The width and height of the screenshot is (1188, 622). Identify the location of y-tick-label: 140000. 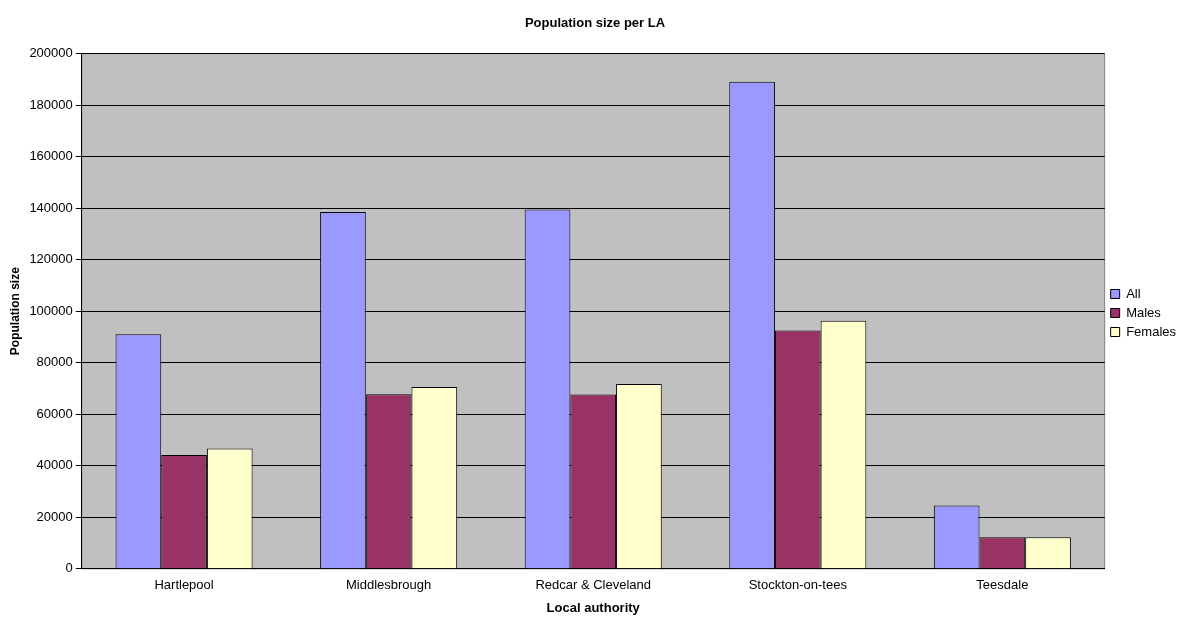
(51, 207).